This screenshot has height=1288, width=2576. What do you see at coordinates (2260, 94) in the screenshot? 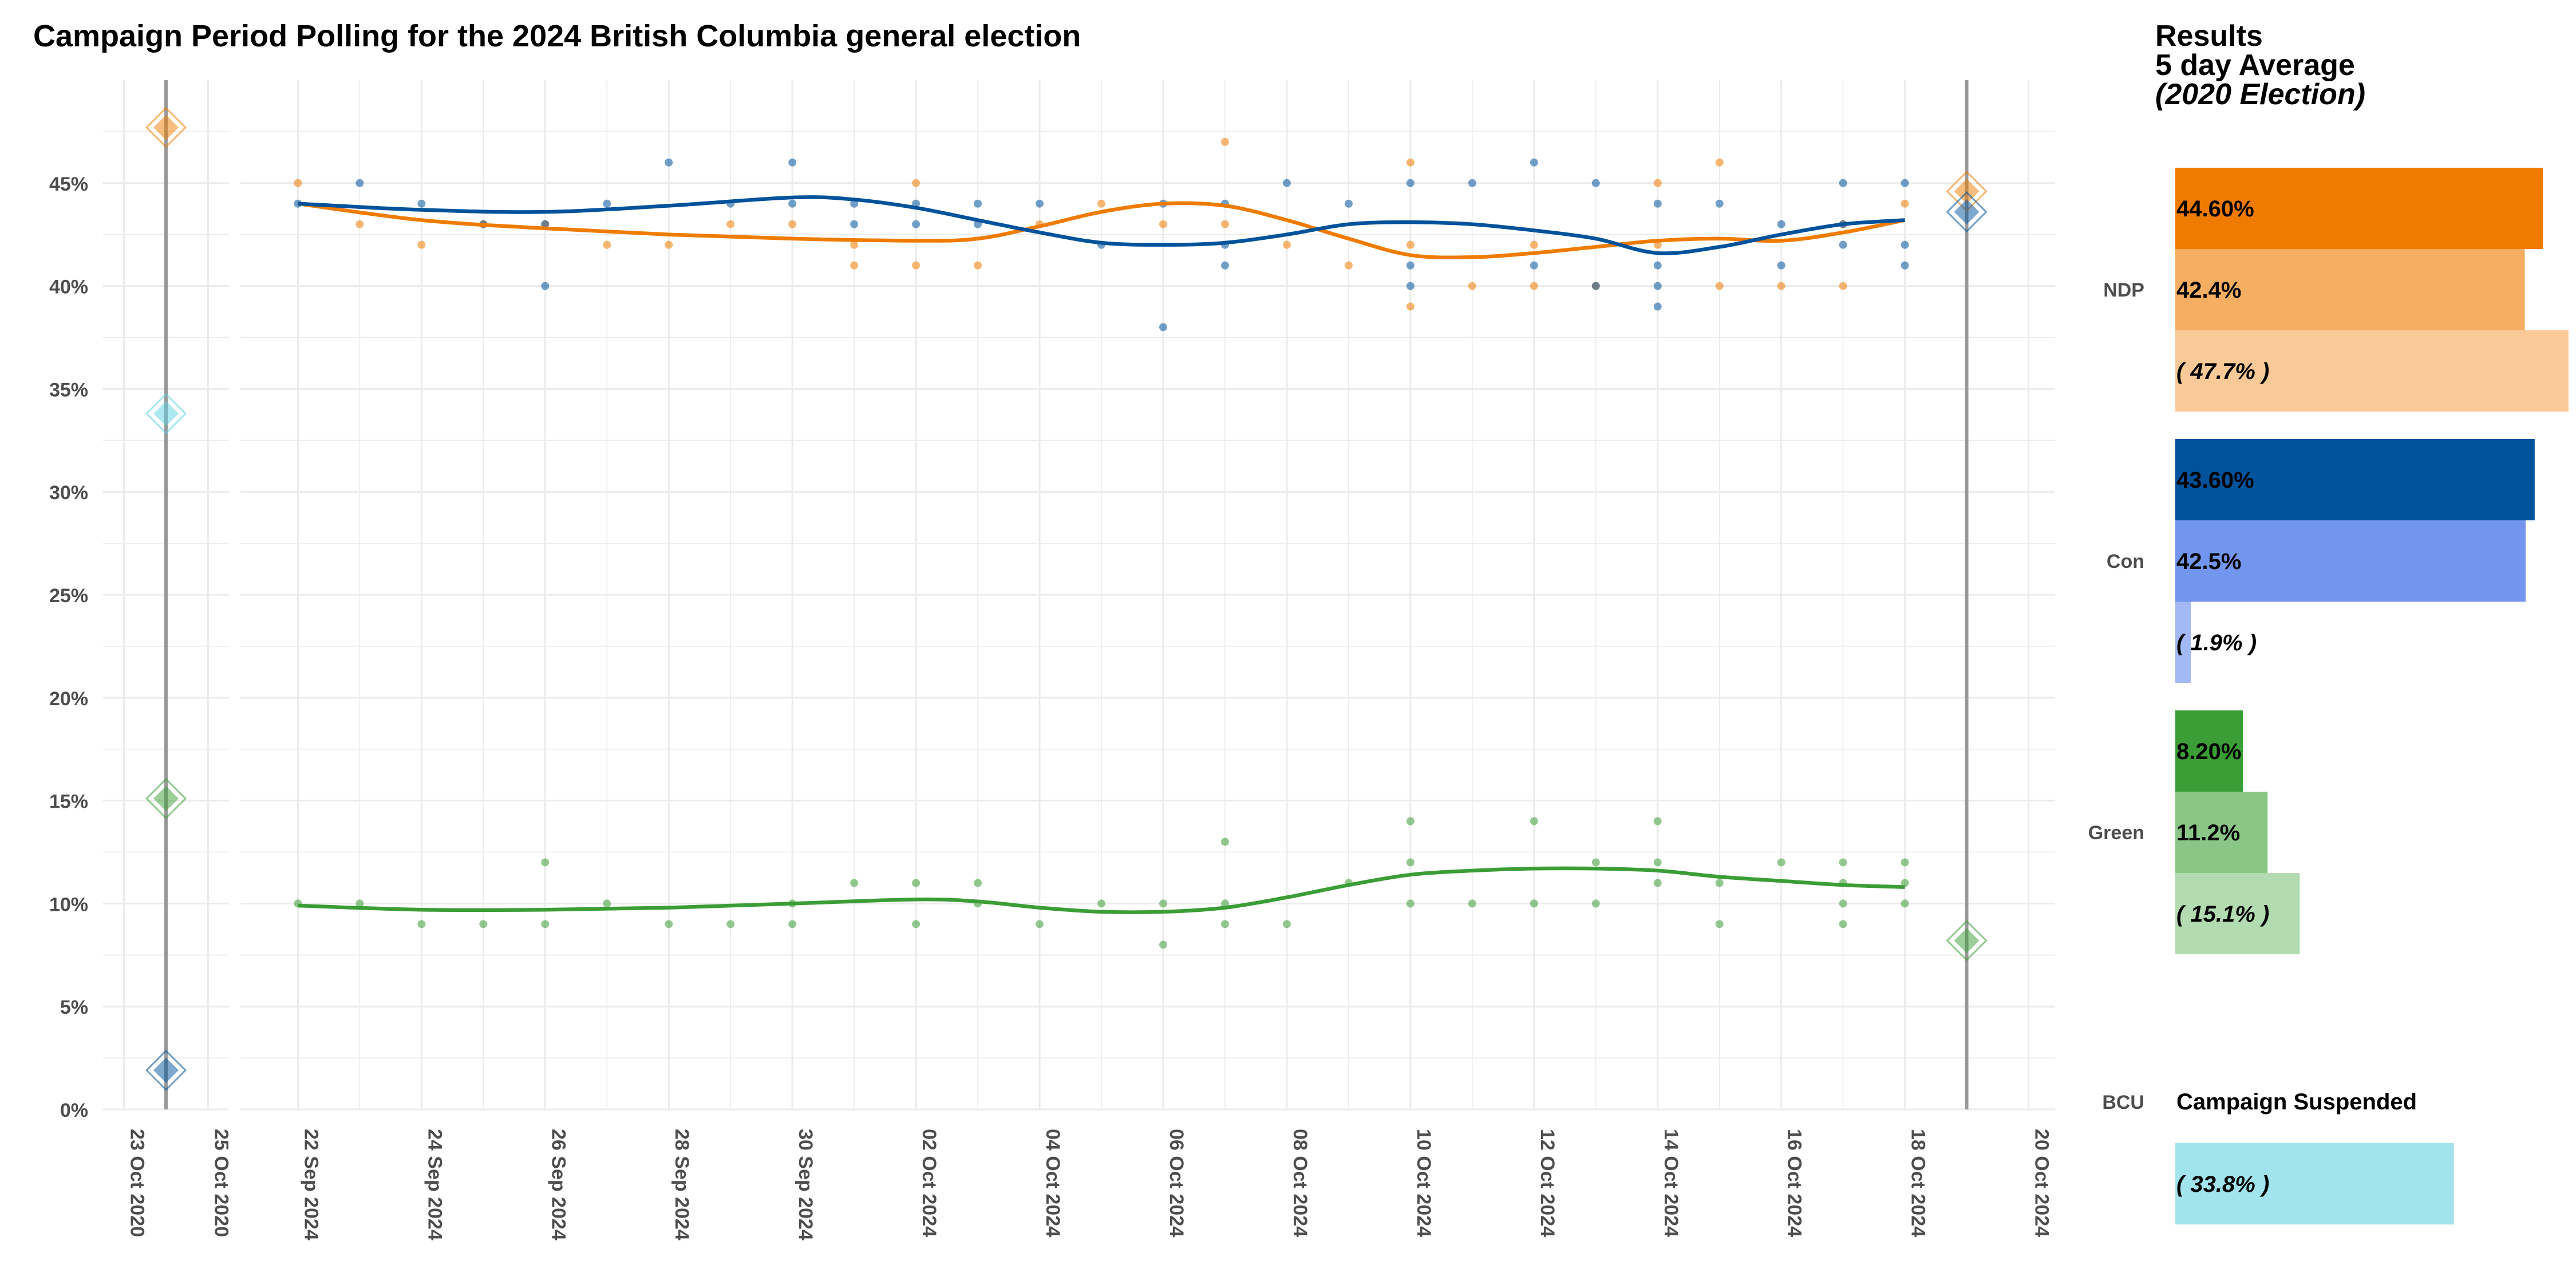
I see `results-title-line-3: (2020 Election)` at bounding box center [2260, 94].